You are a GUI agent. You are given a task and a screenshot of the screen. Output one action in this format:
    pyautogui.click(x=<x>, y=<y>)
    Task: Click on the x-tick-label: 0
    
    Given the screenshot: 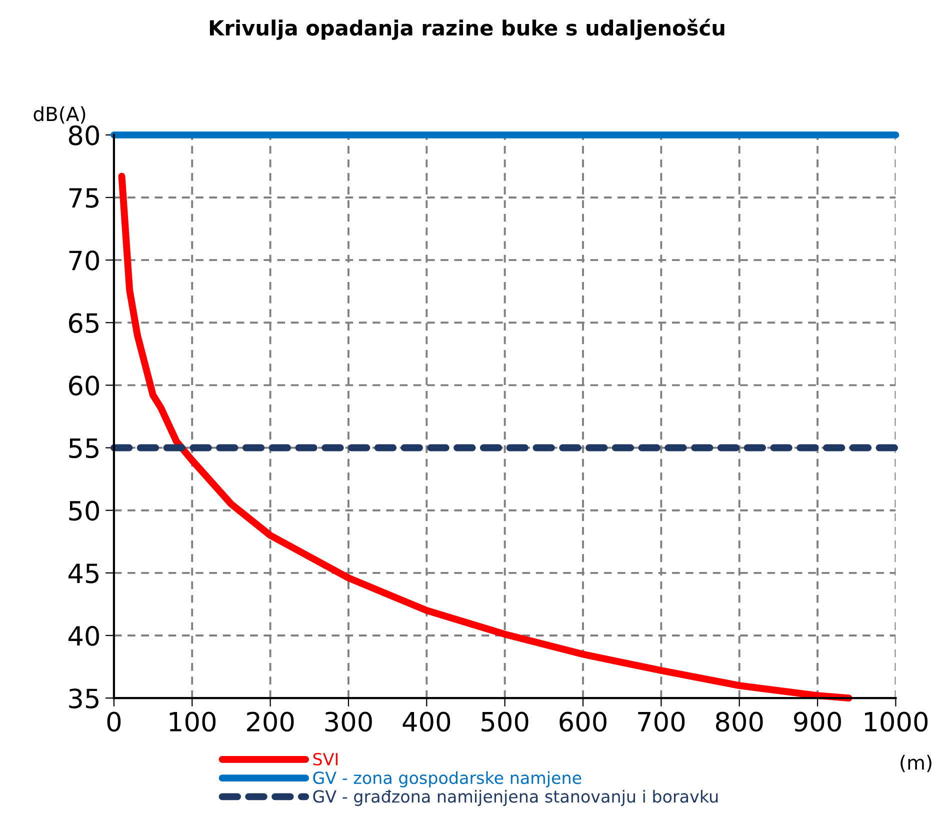 What is the action you would take?
    pyautogui.click(x=114, y=722)
    